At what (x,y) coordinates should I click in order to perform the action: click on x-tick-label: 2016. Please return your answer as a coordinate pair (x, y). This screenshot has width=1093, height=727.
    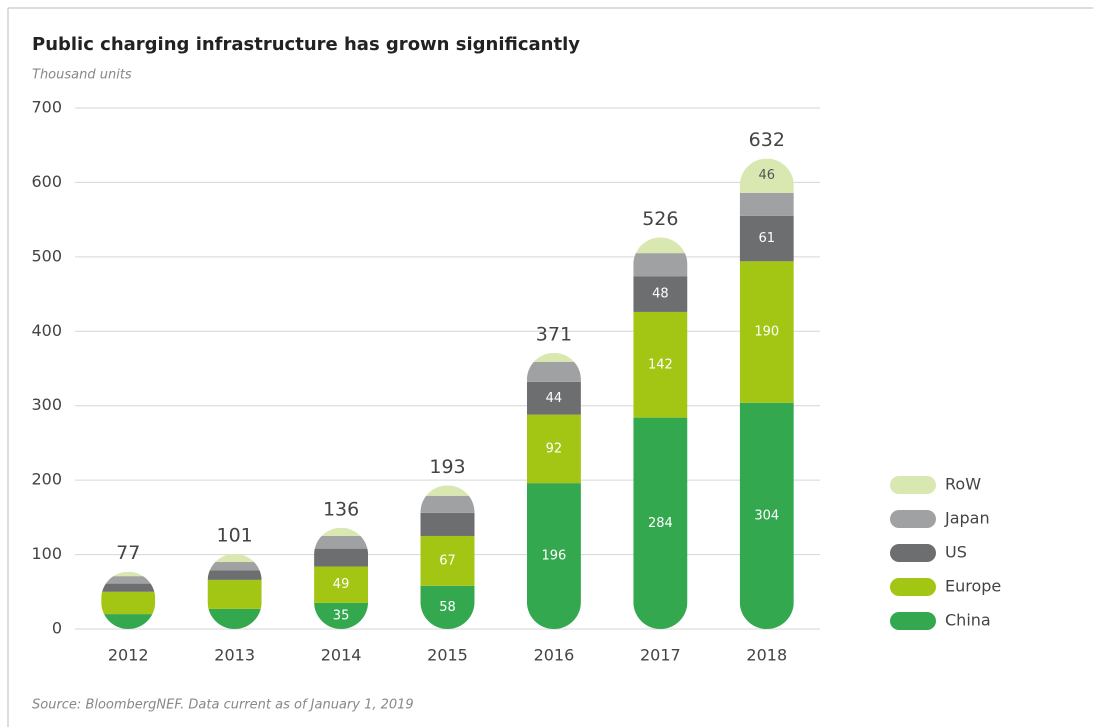
    Looking at the image, I should click on (554, 655).